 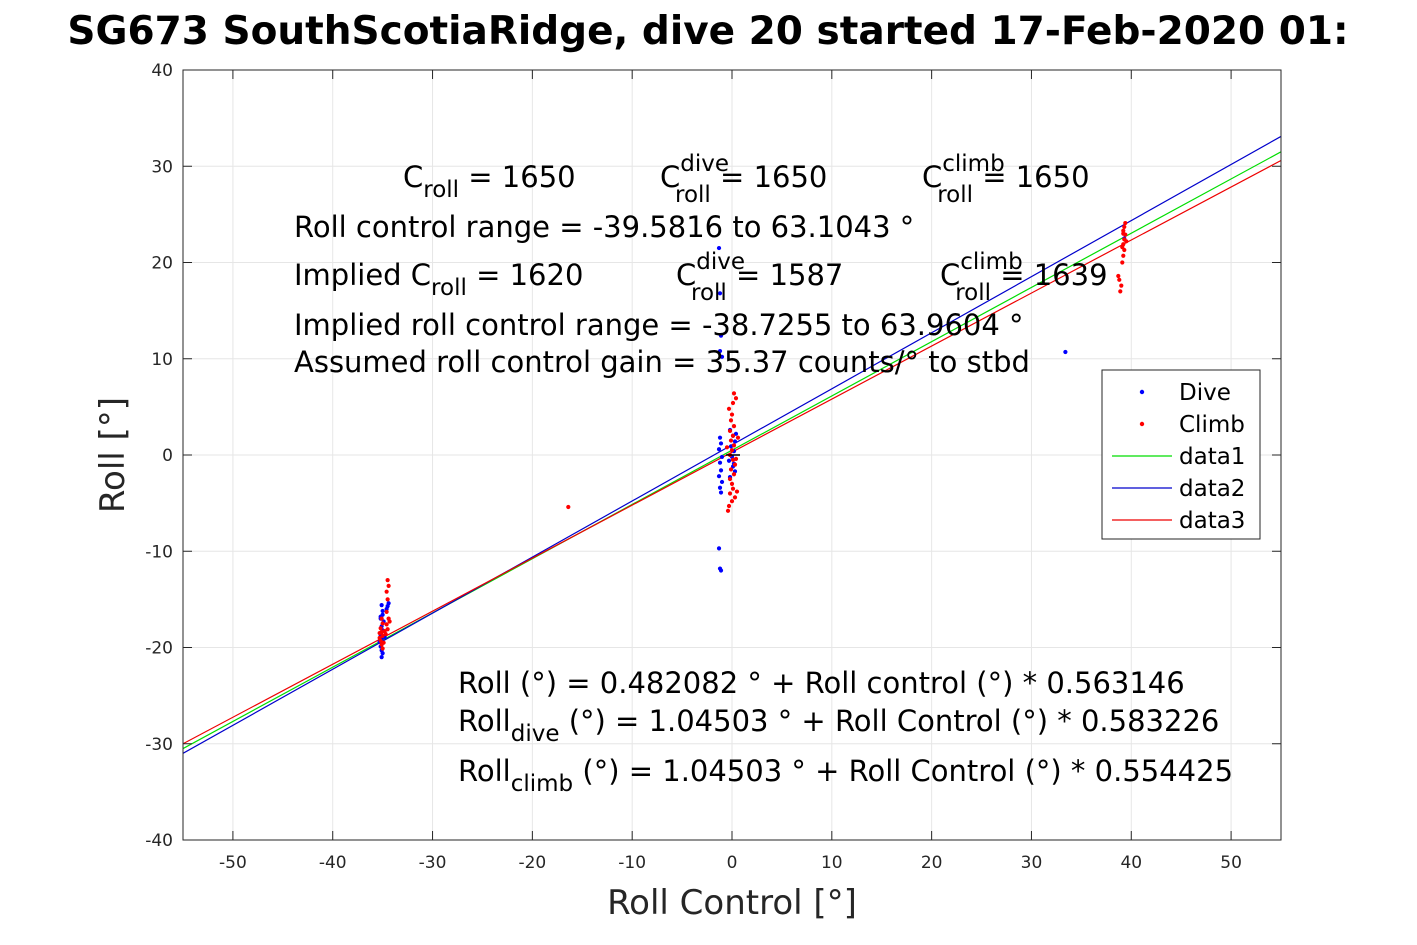 What do you see at coordinates (1142, 424) in the screenshot?
I see `legend-marker-climb` at bounding box center [1142, 424].